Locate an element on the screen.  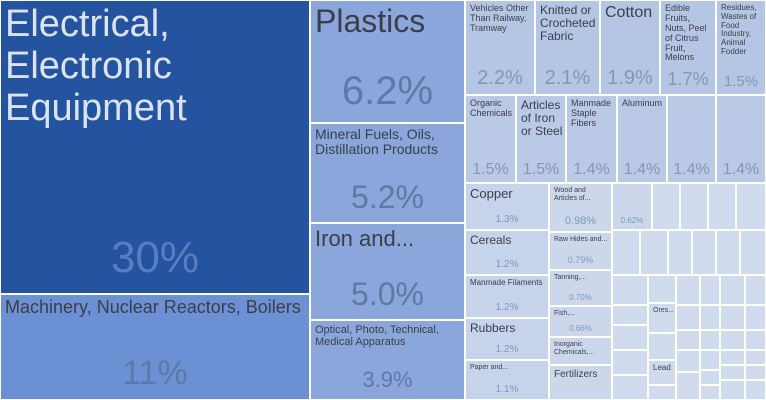
tile-label: Rubbers is located at coordinates (493, 328).